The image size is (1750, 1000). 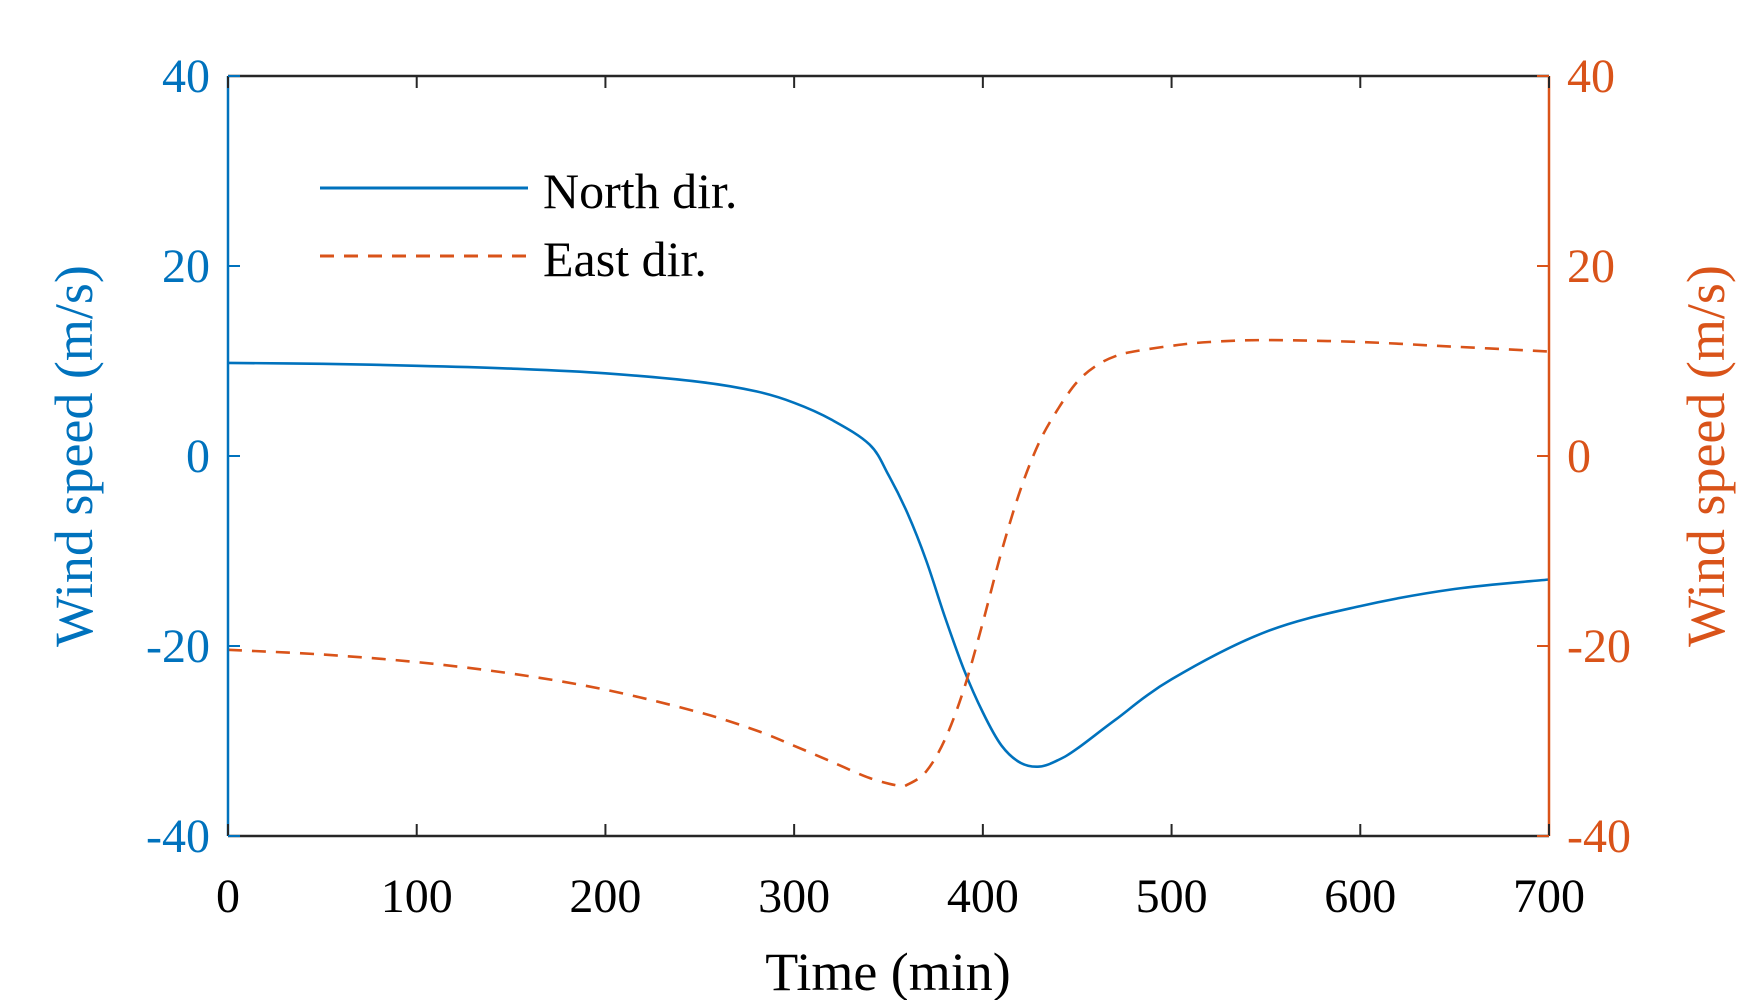 I want to click on x-axis-label: Time (min), so click(x=888, y=971).